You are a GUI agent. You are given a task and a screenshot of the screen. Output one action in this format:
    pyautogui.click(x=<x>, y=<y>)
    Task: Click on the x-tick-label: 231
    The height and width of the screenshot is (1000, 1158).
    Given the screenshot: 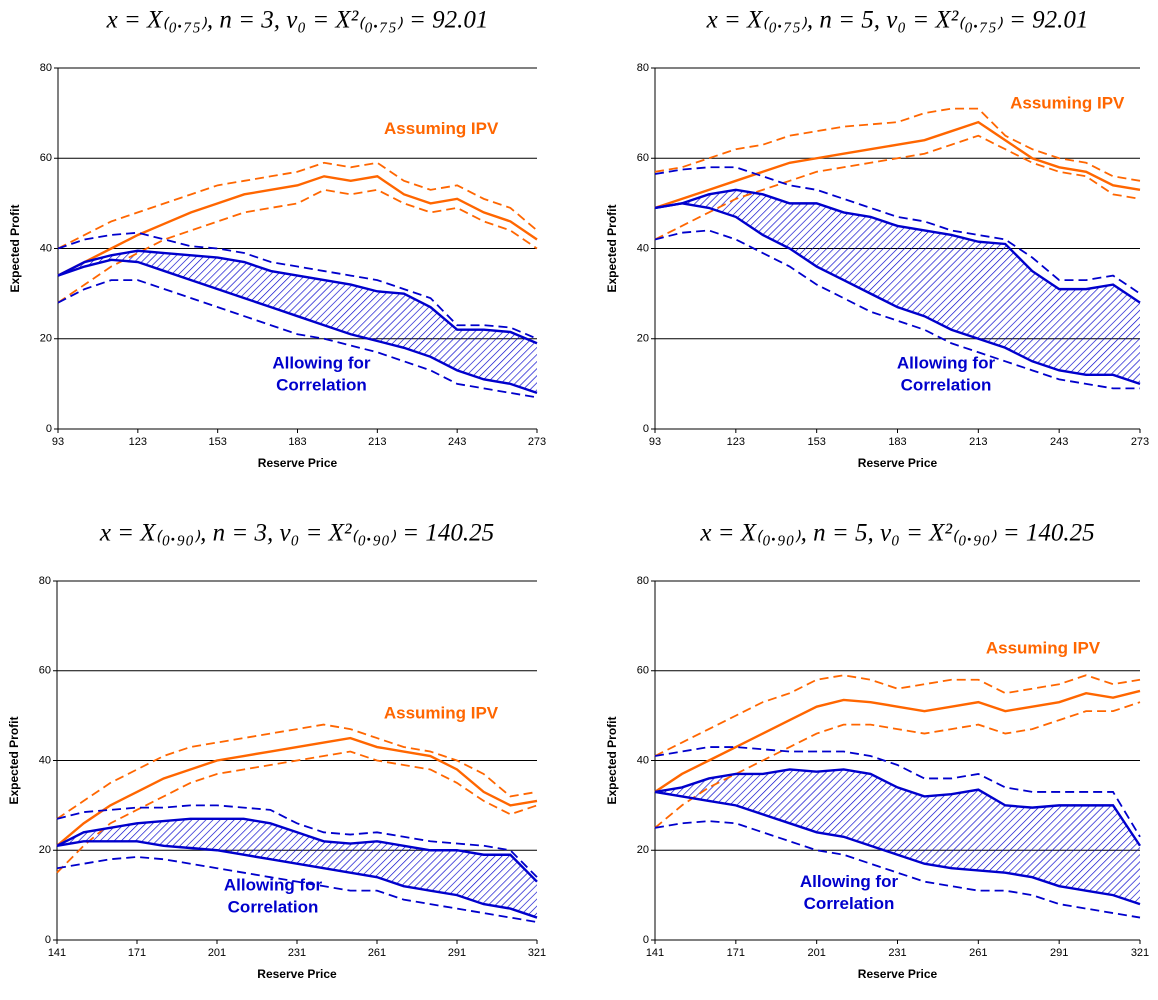 What is the action you would take?
    pyautogui.click(x=297, y=953)
    